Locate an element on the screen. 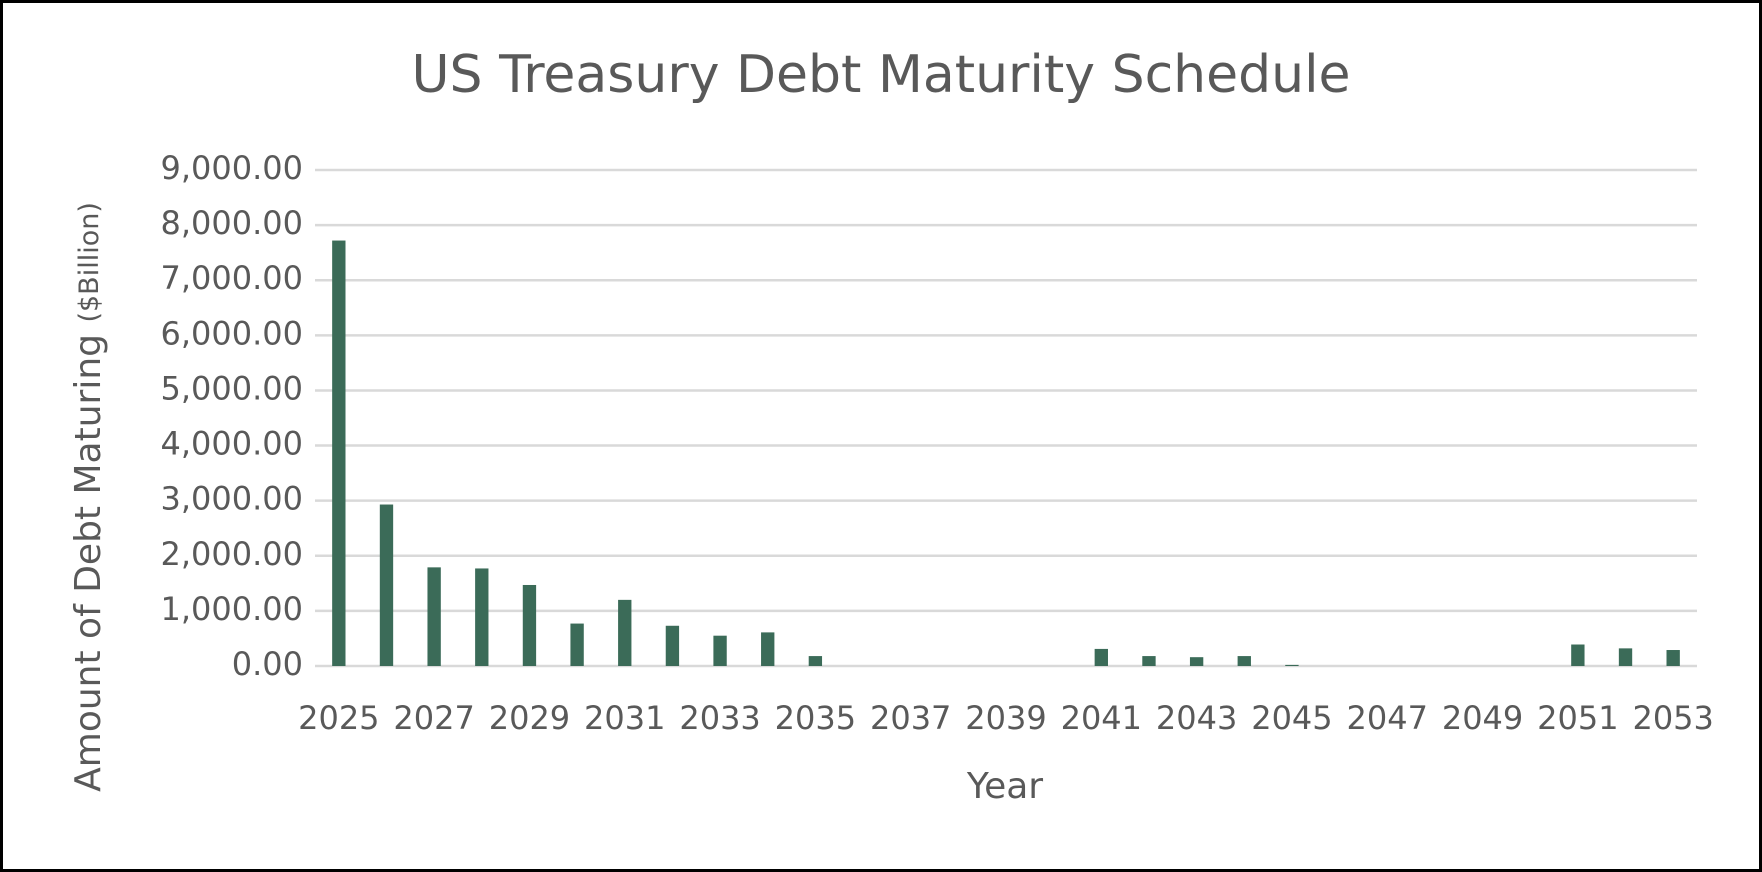 The height and width of the screenshot is (872, 1762). x-tick-label: 2039 is located at coordinates (1005, 718).